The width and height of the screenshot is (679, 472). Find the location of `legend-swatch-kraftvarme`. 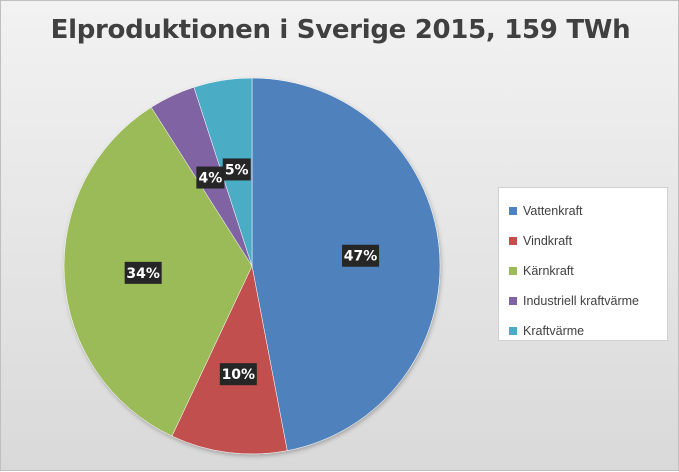

legend-swatch-kraftvarme is located at coordinates (513, 331).